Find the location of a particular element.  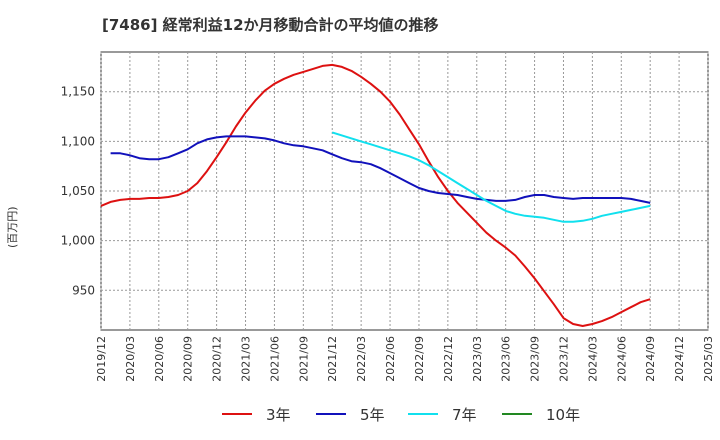

legend-item-5y: 5年 is located at coordinates (350, 414).